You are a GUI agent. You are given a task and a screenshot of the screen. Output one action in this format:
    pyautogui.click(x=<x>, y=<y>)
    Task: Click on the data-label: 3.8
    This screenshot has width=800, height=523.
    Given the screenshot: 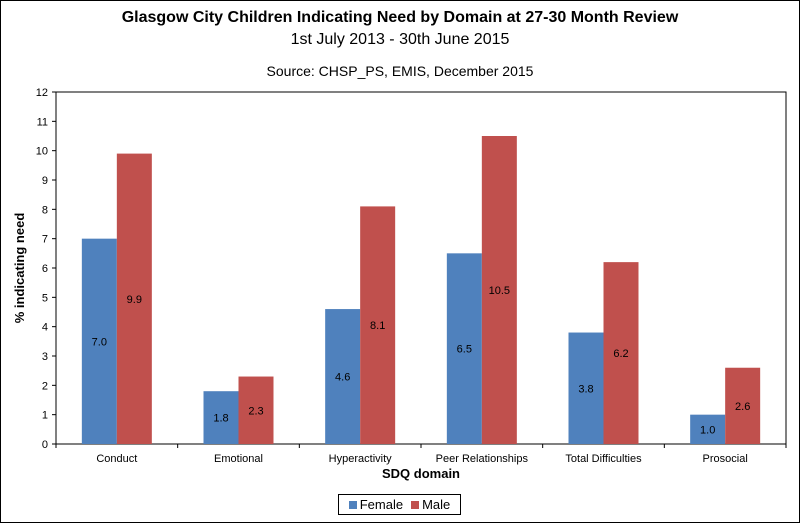 What is the action you would take?
    pyautogui.click(x=585, y=389)
    